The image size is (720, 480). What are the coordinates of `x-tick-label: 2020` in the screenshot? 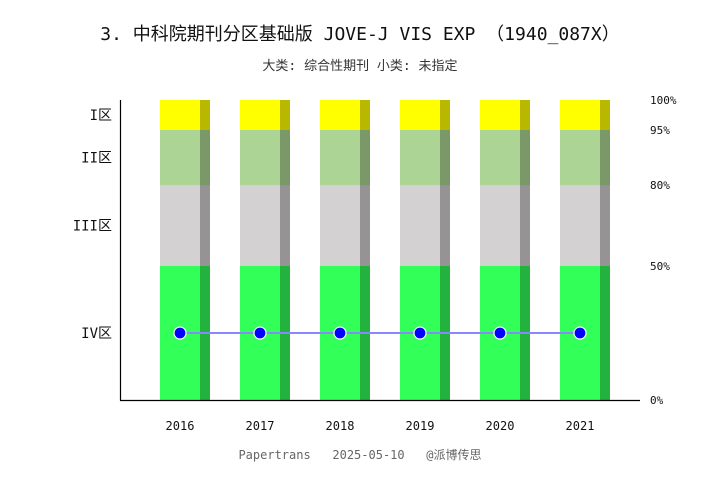 It's located at (500, 426).